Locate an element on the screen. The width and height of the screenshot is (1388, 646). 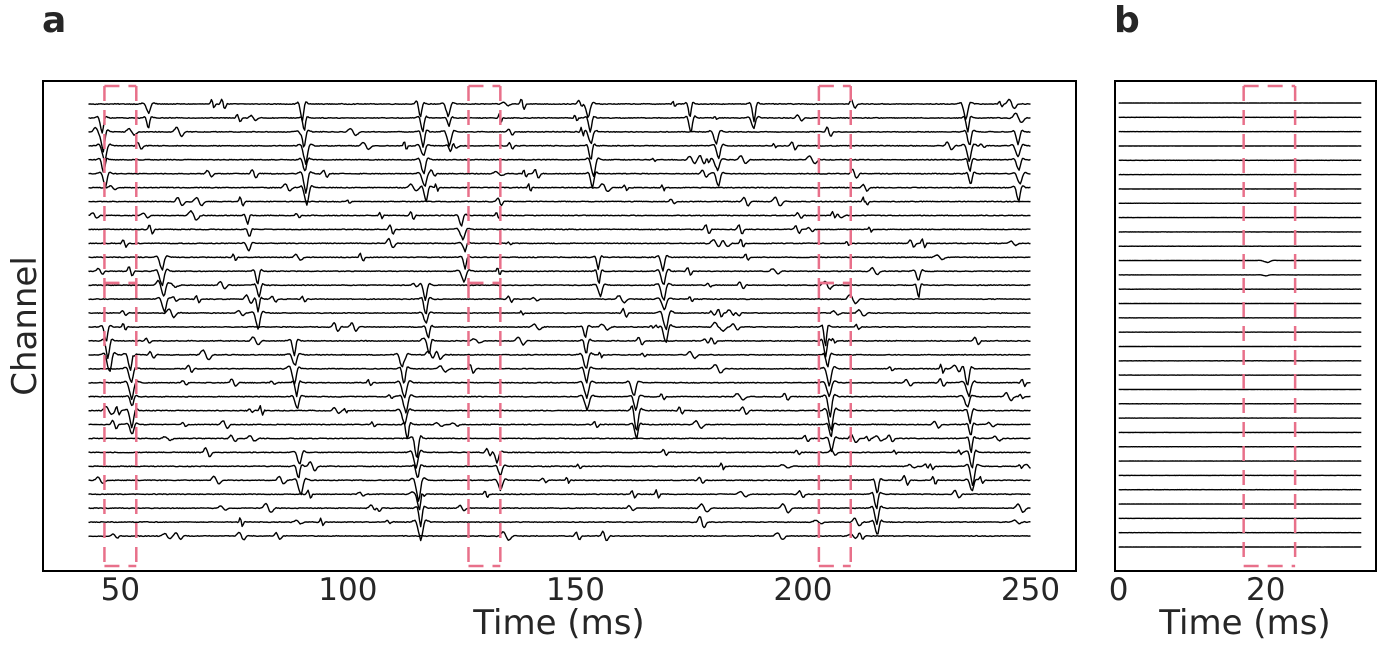
x-tick-label: 20 is located at coordinates (1265, 590).